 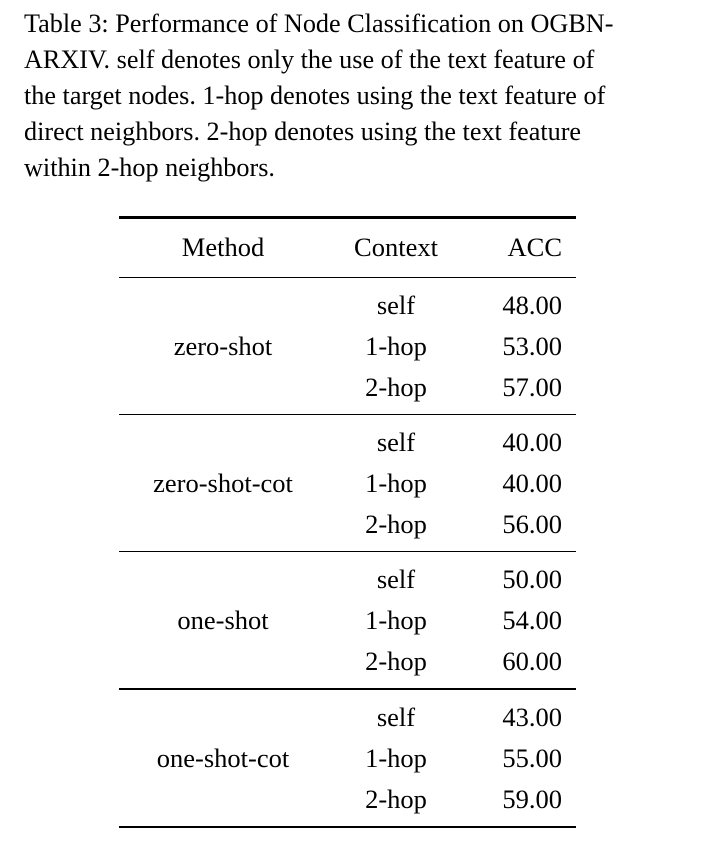 What do you see at coordinates (532, 620) in the screenshot?
I see `acc-cell: 54.00` at bounding box center [532, 620].